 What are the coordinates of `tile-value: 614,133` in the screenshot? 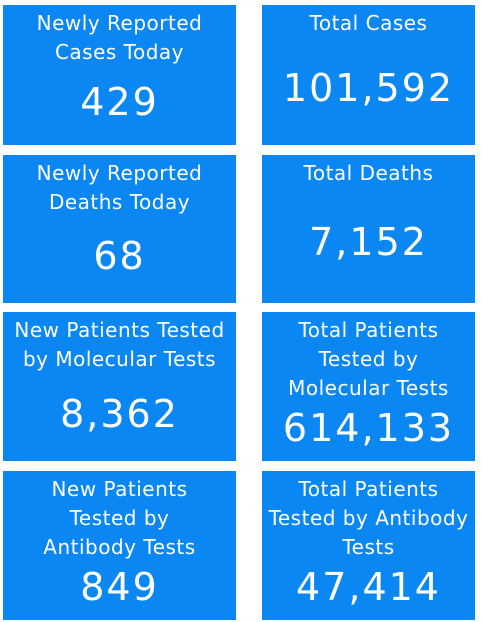 It's located at (368, 428).